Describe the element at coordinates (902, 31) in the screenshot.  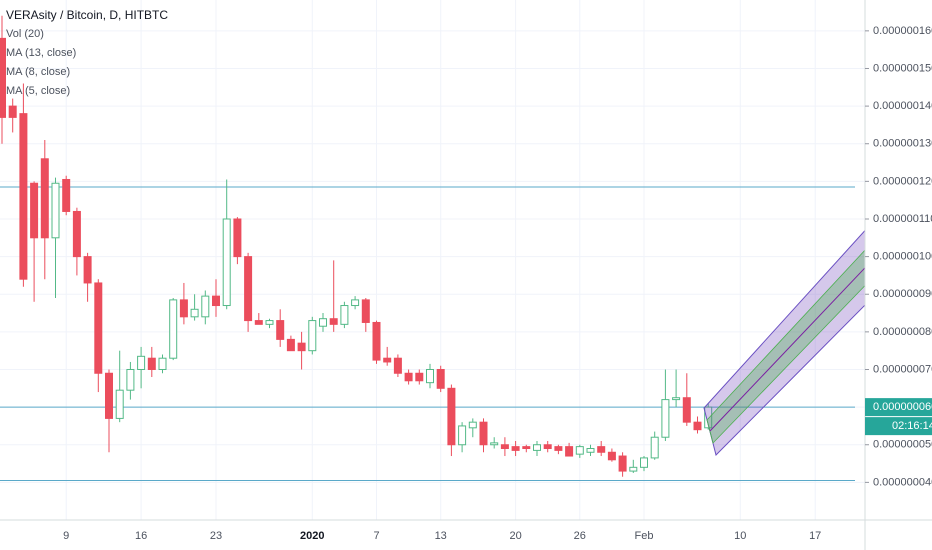
I see `y-tick-label: 0.0000001600` at that location.